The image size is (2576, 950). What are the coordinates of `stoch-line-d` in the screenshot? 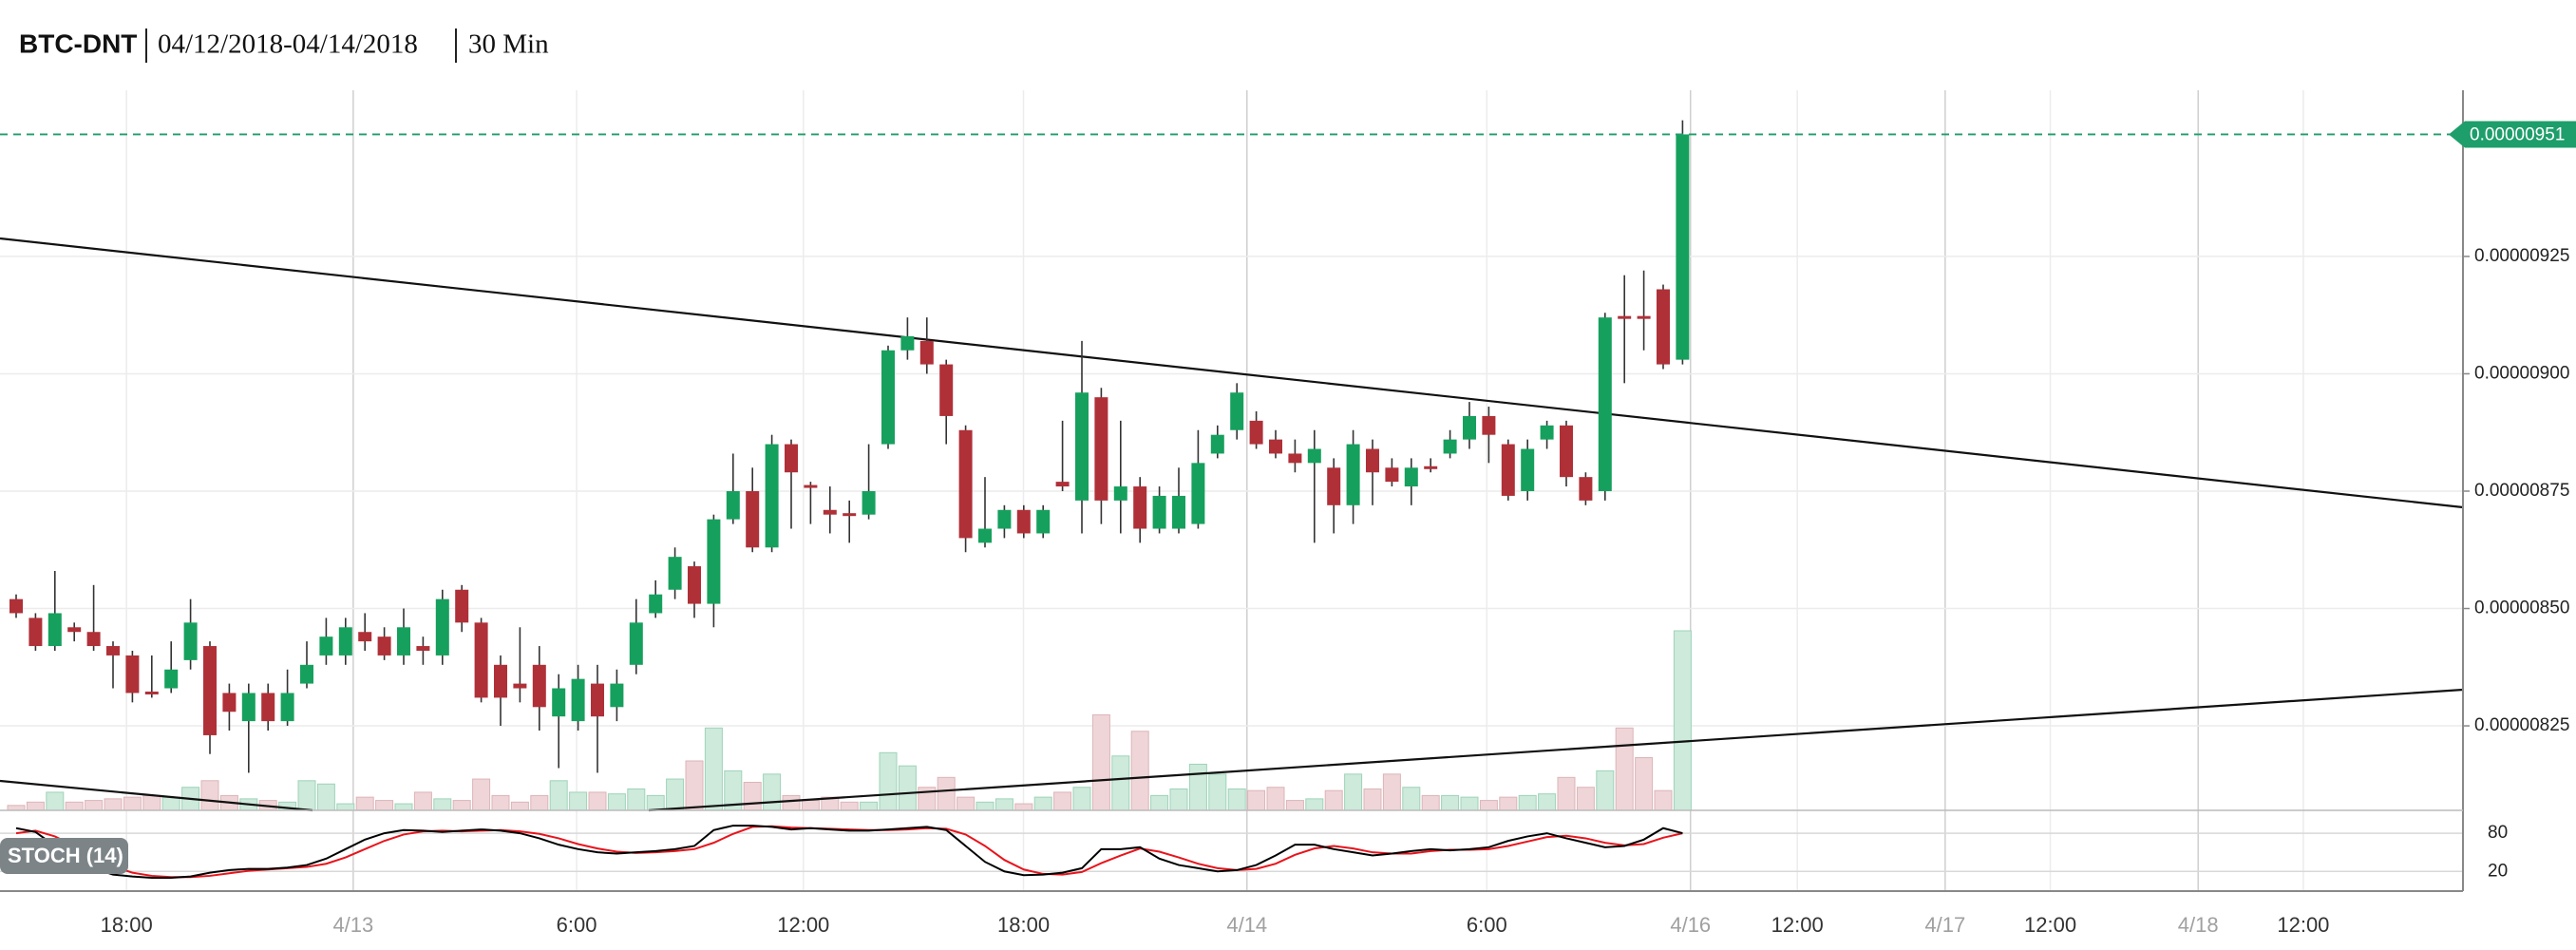 It's located at (849, 852).